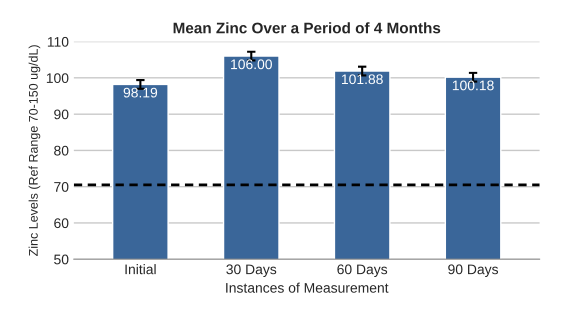 The image size is (568, 320). What do you see at coordinates (473, 85) in the screenshot?
I see `data-label: 100.18` at bounding box center [473, 85].